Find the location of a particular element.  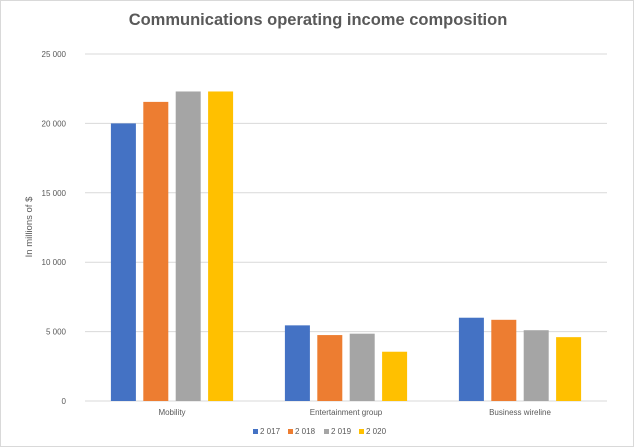

legend-label: 2 019 is located at coordinates (341, 431).